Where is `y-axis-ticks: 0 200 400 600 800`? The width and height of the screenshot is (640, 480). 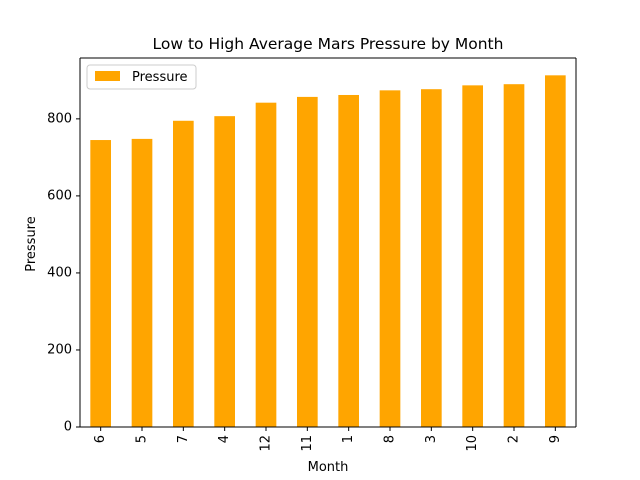 y-axis-ticks: 0 200 400 600 800 is located at coordinates (63, 273).